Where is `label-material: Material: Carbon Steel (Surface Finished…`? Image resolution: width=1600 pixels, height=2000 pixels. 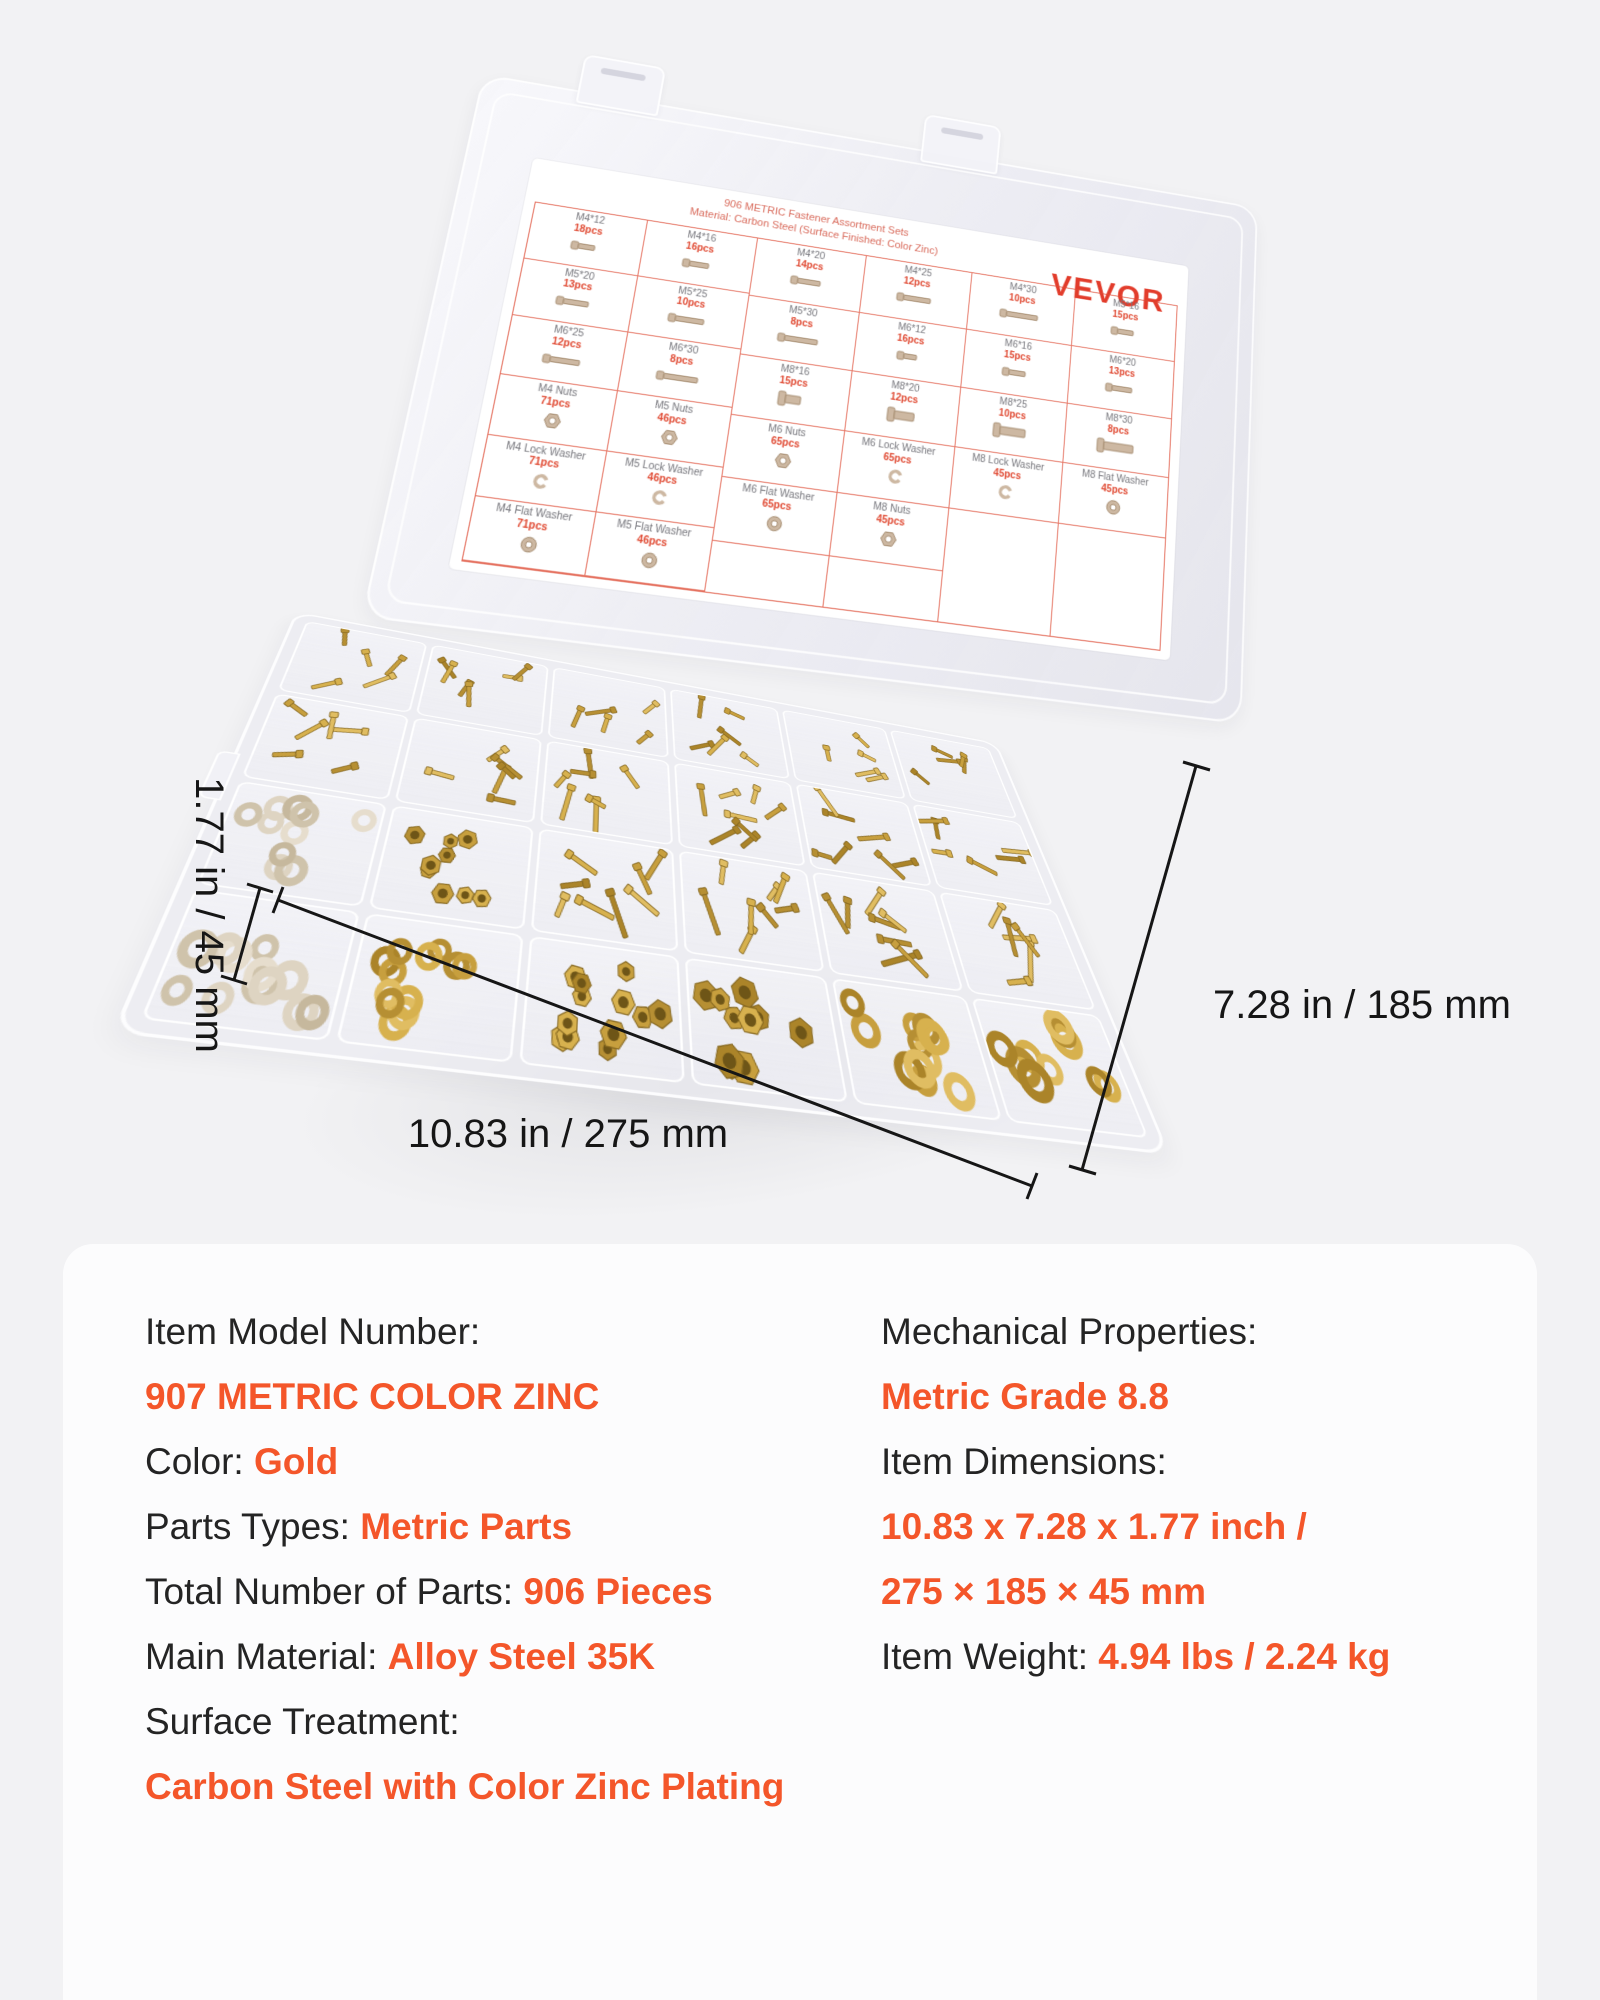
label-material: Material: Carbon Steel (Surface Finished… is located at coordinates (813, 231).